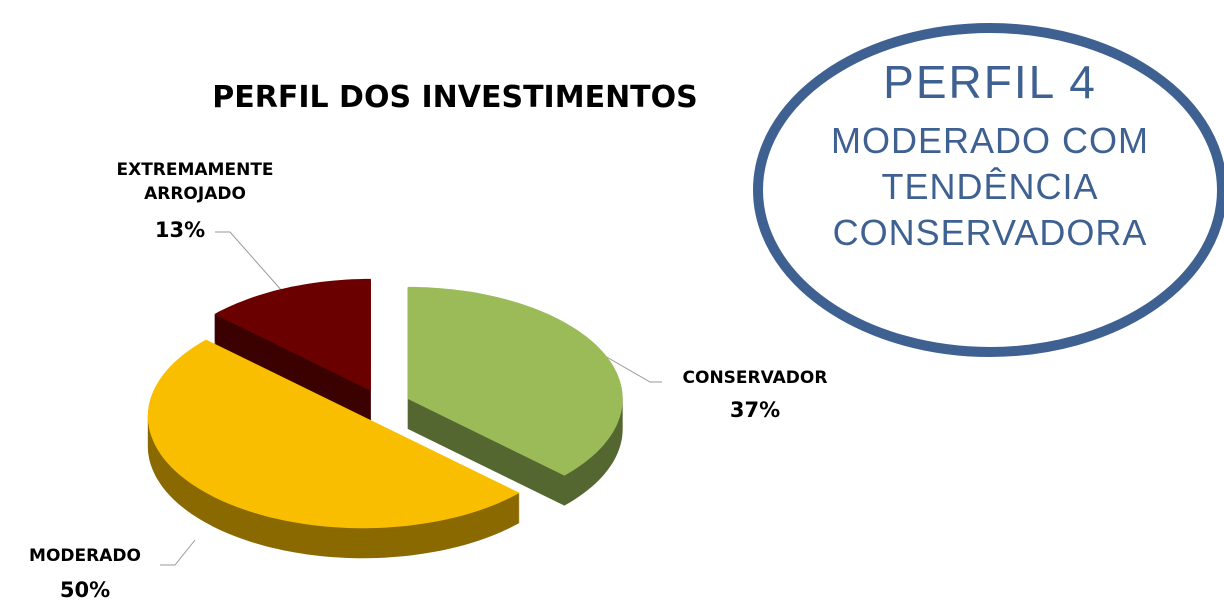 Image resolution: width=1224 pixels, height=605 pixels. I want to click on badge-subtitle: MODERADO COM TENDÊNCIA CONSERVADORA, so click(990, 186).